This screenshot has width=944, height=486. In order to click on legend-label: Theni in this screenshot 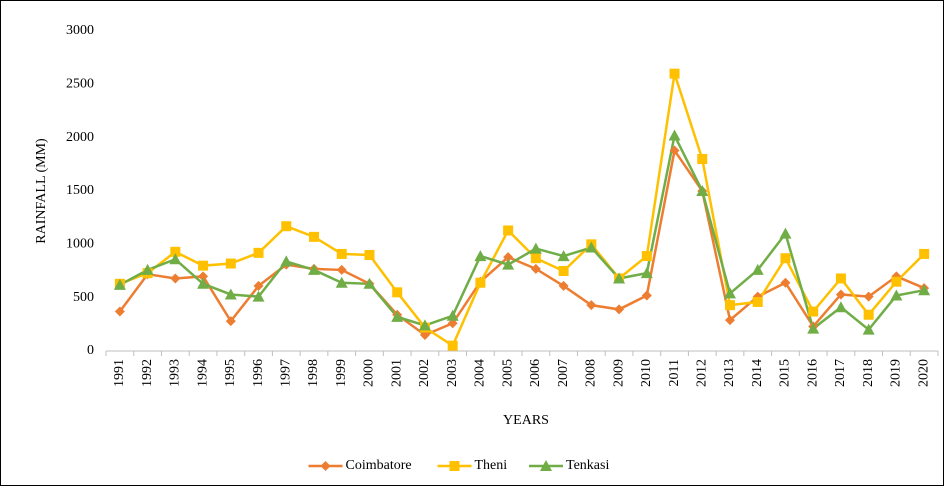, I will do `click(491, 465)`.